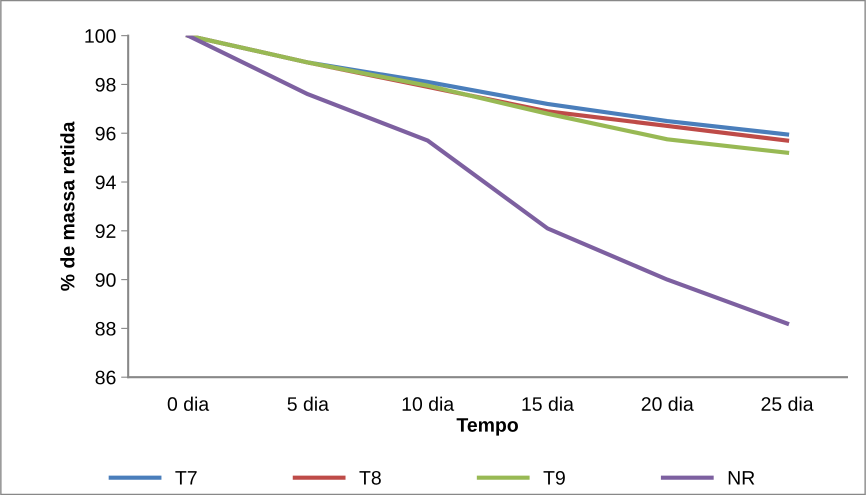 Image resolution: width=866 pixels, height=495 pixels. What do you see at coordinates (106, 133) in the screenshot?
I see `y-tick-label: 96` at bounding box center [106, 133].